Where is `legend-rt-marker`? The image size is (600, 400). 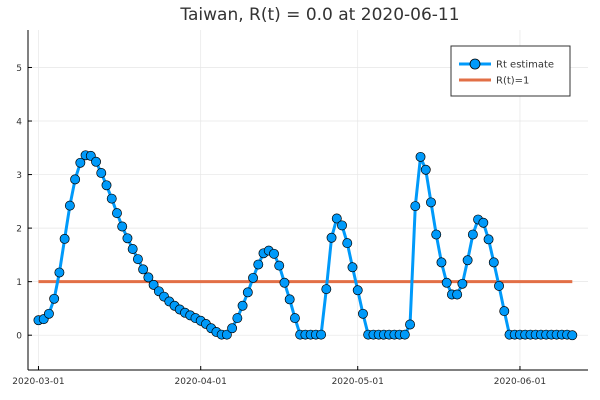 legend-rt-marker is located at coordinates (475, 64).